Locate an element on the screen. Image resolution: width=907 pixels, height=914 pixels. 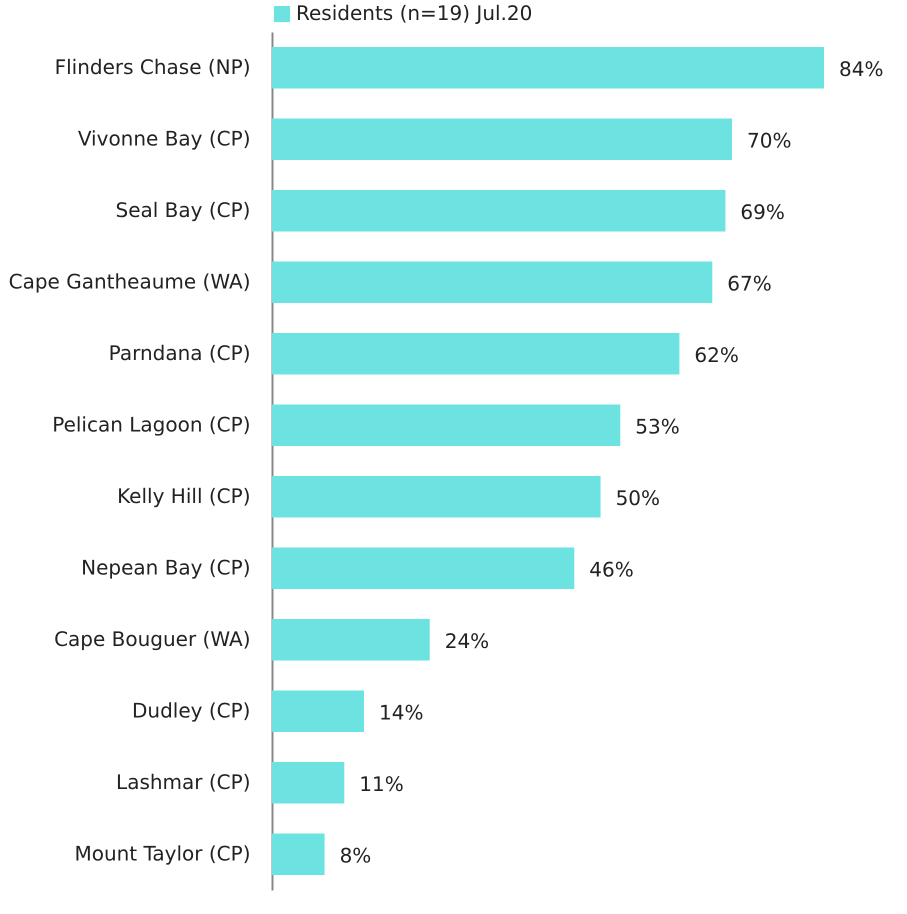
data-label: 53% is located at coordinates (657, 426).